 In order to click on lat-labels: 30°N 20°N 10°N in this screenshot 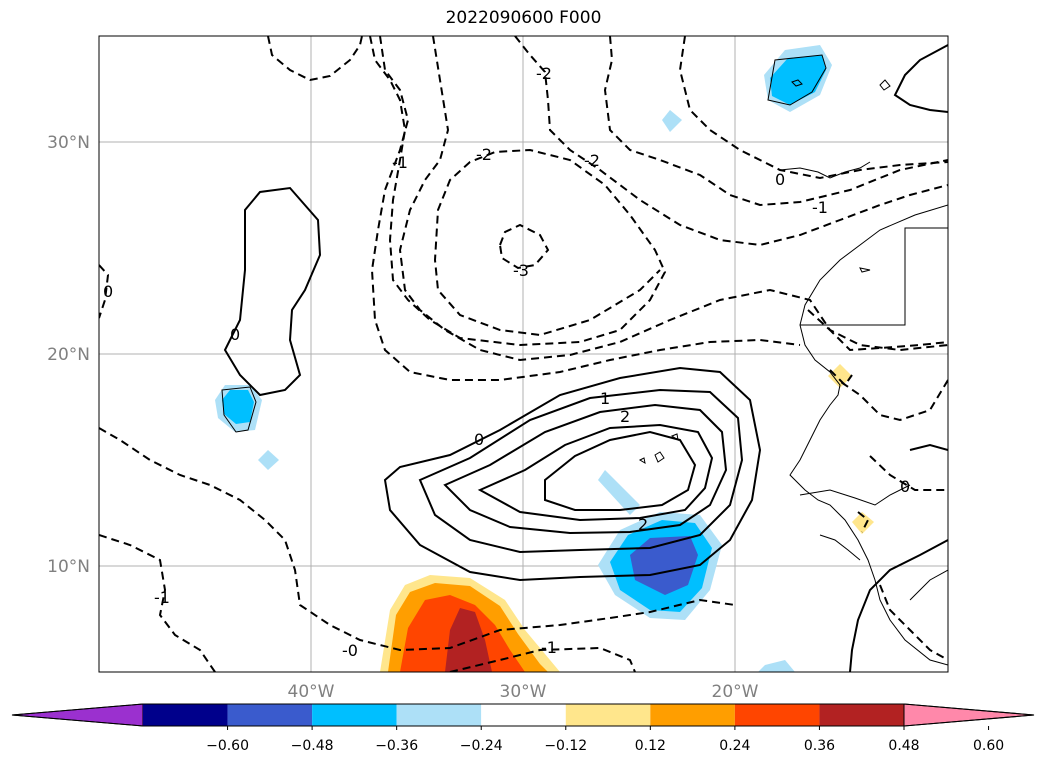, I will do `click(68, 355)`.